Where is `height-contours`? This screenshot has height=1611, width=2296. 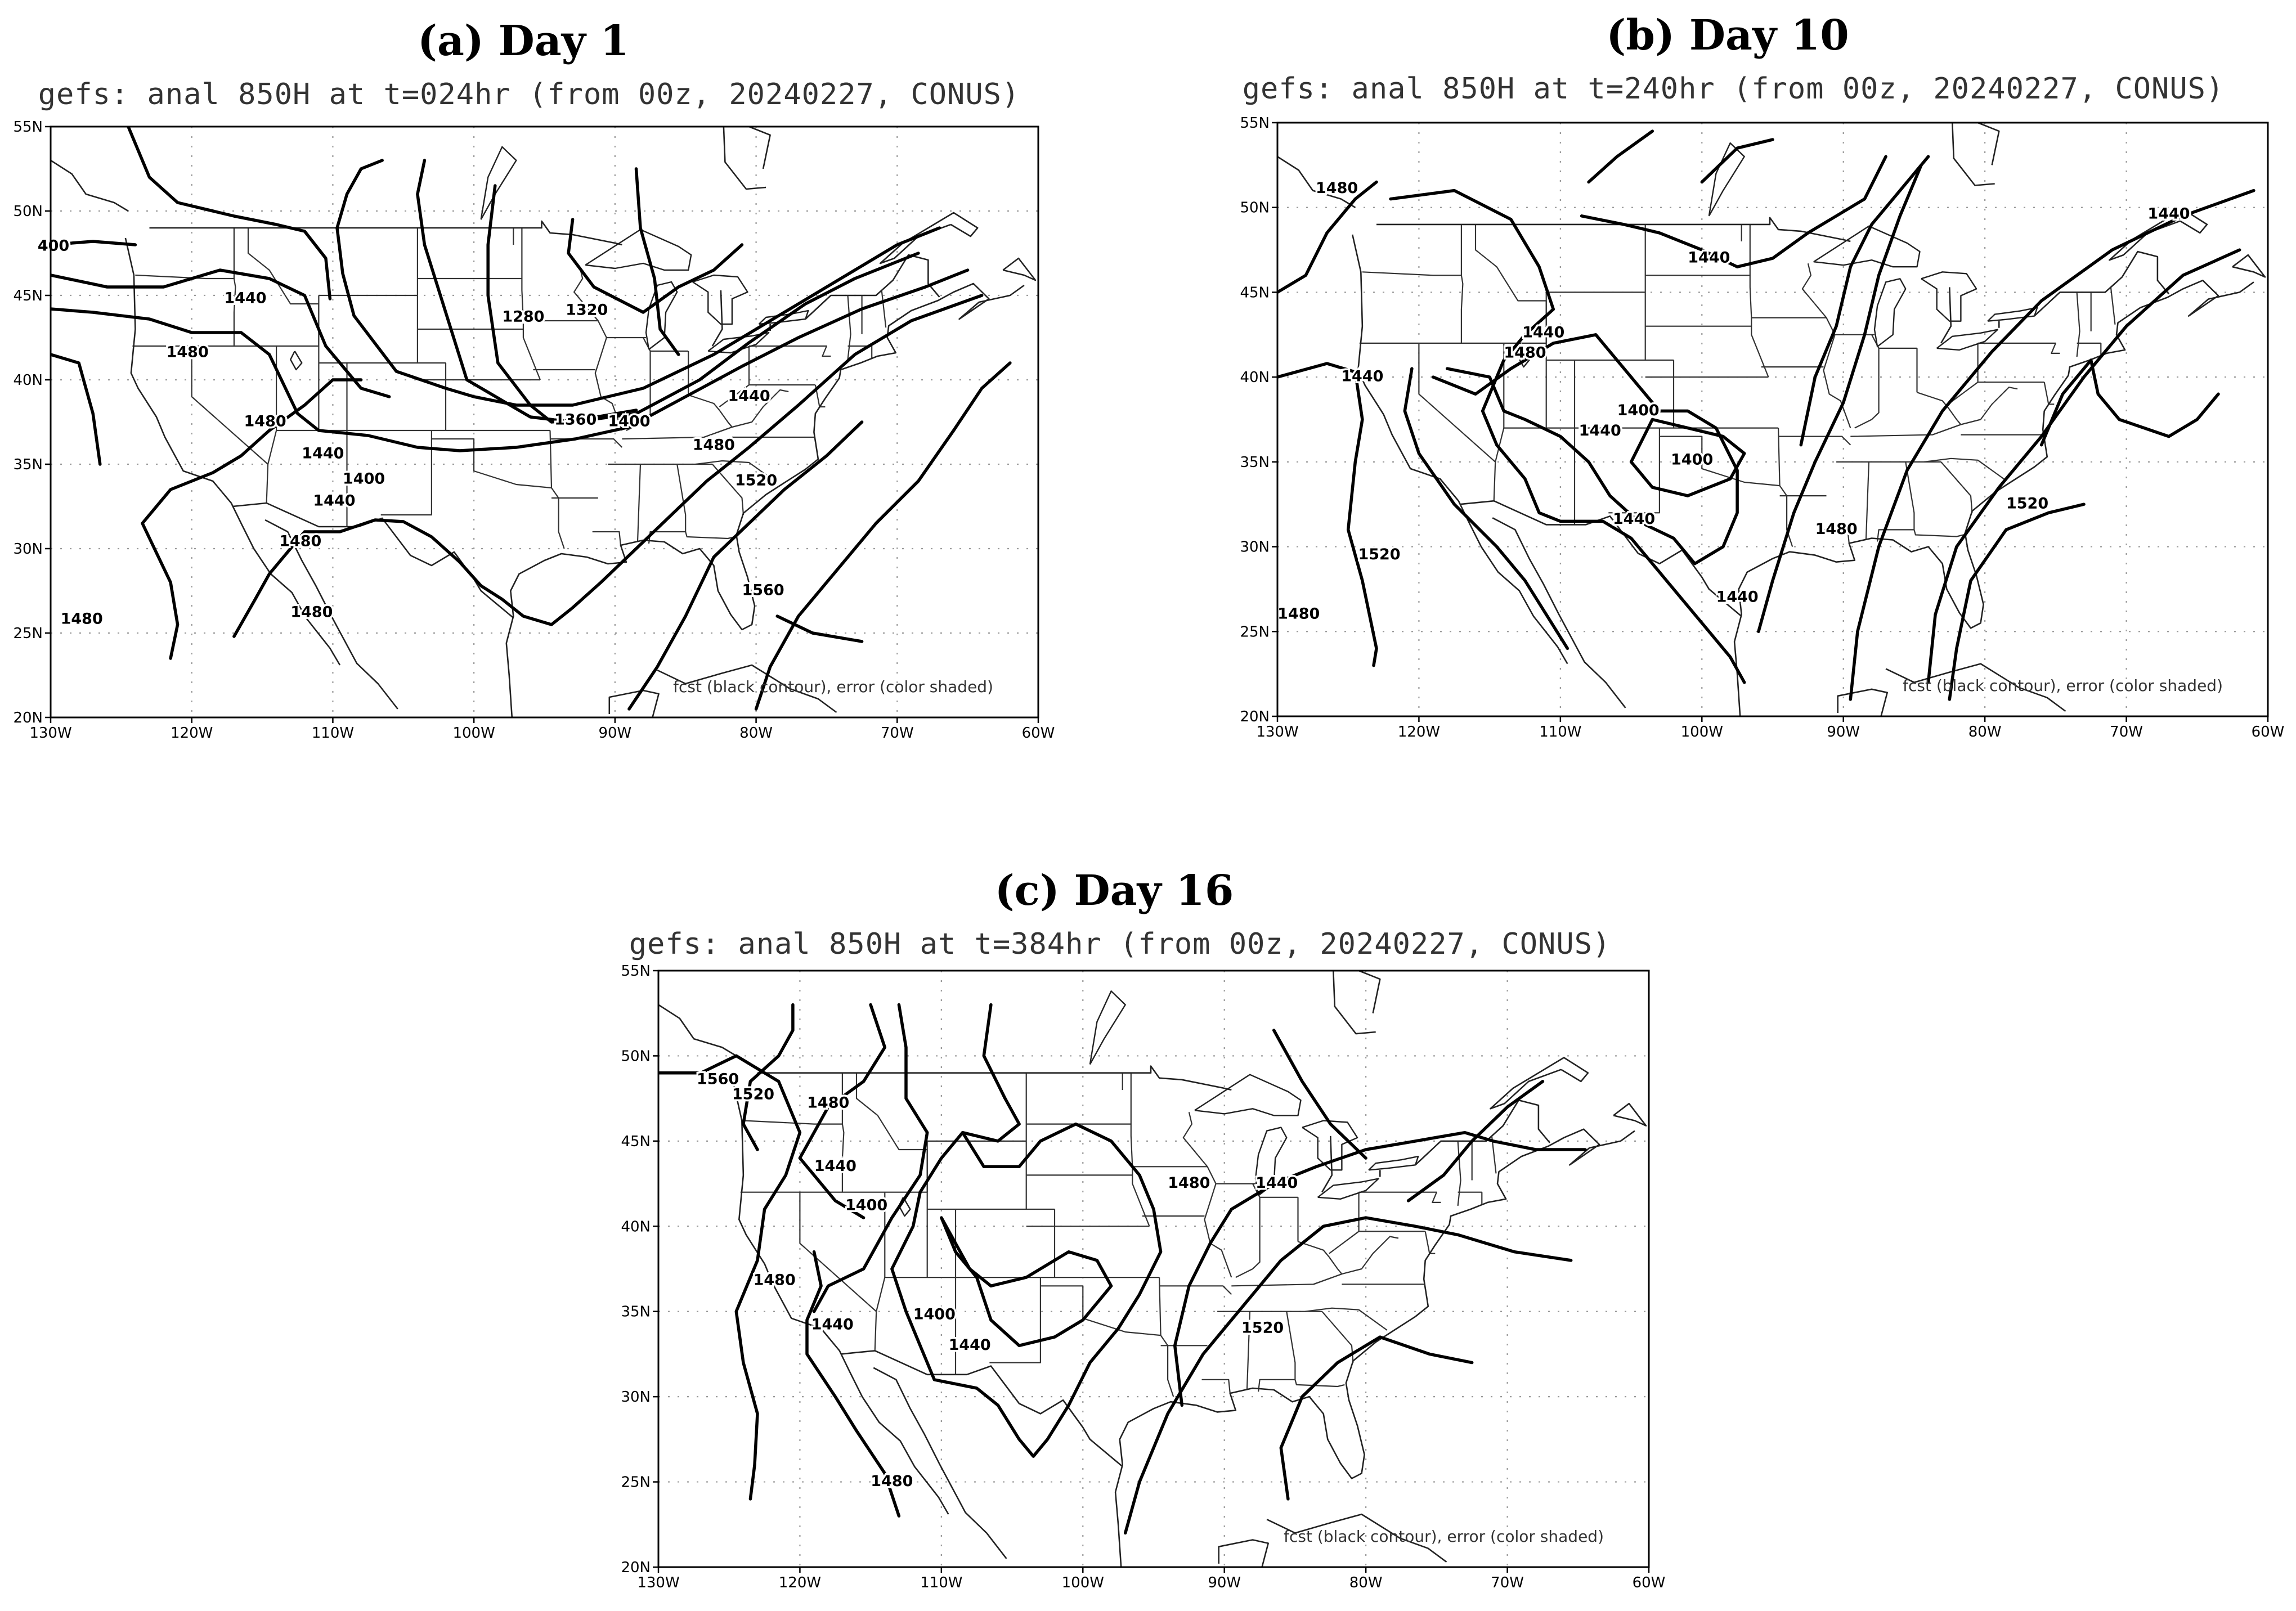 height-contours is located at coordinates (1122, 1269).